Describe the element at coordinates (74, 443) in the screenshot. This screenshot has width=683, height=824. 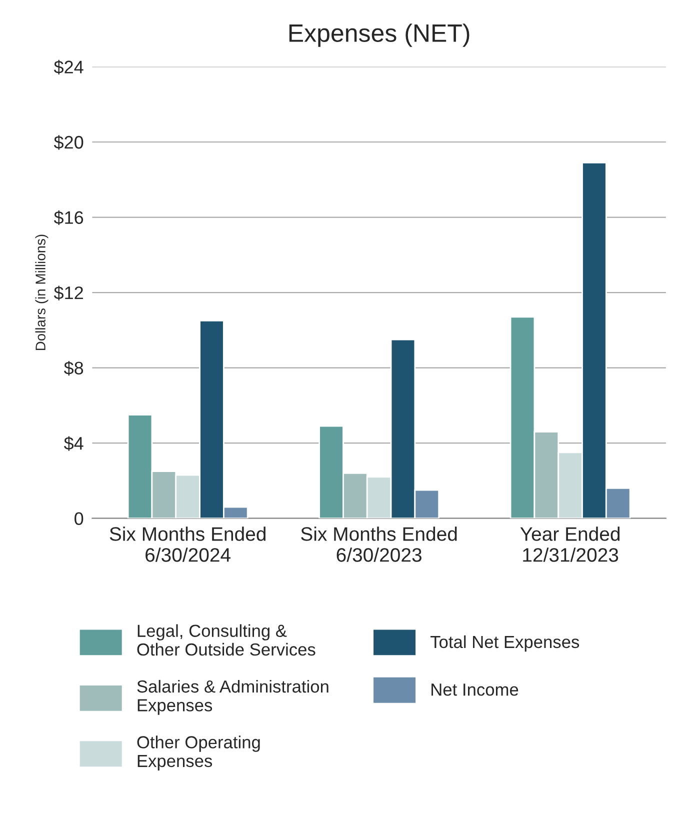
I see `y-tick-label: $4` at that location.